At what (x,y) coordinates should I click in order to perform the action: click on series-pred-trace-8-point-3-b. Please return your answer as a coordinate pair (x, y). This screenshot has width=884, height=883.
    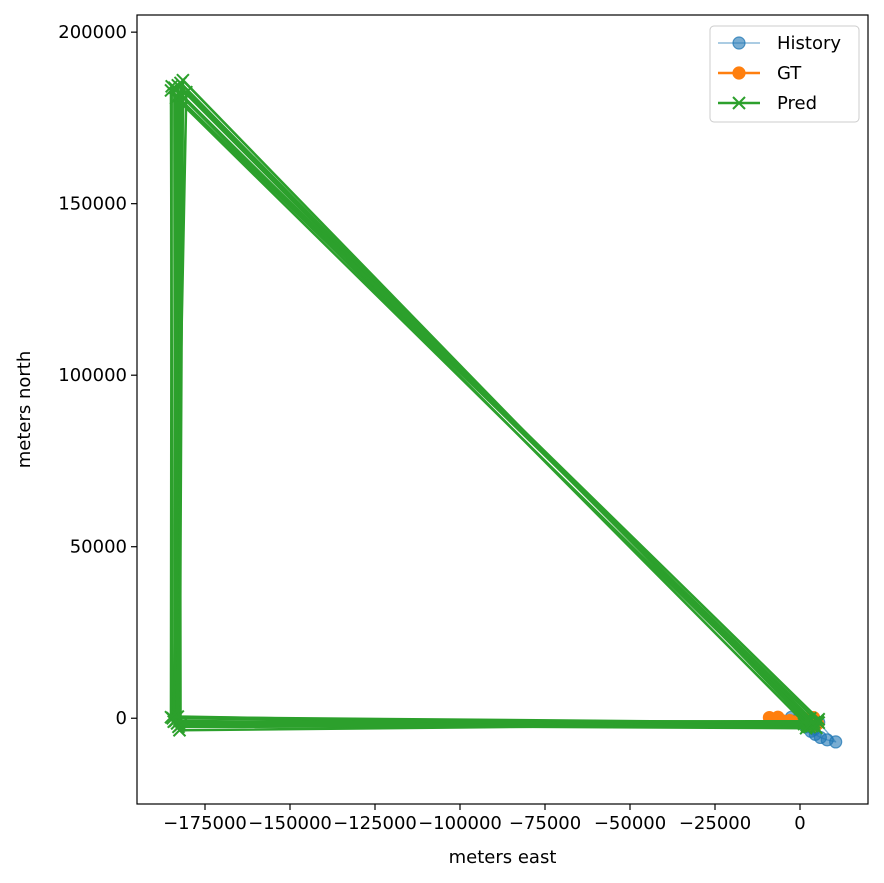
    Looking at the image, I should click on (818, 722).